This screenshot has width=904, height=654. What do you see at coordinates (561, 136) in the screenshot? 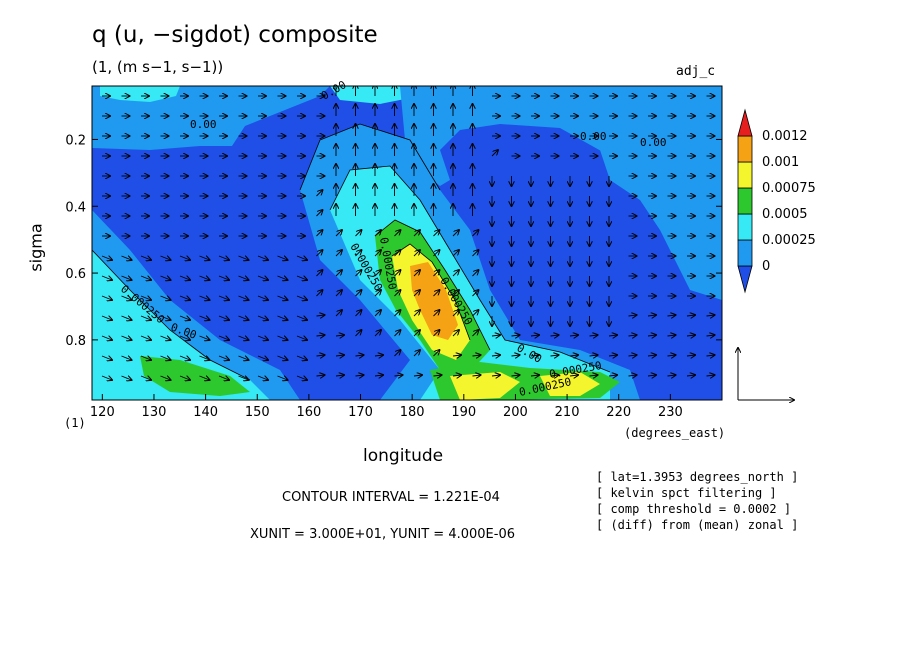
I see `contour-fill-cyan-top-right` at bounding box center [561, 136].